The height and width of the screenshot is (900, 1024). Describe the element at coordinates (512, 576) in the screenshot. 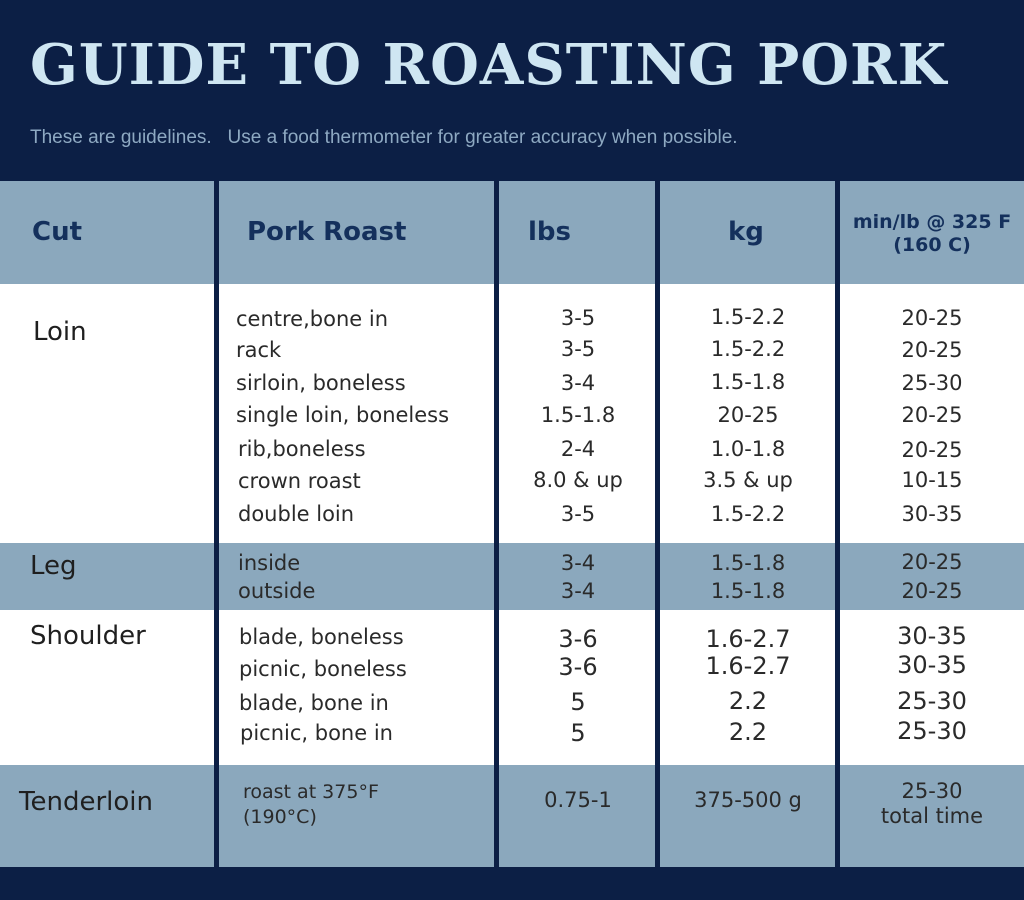

I see `leg-band` at that location.